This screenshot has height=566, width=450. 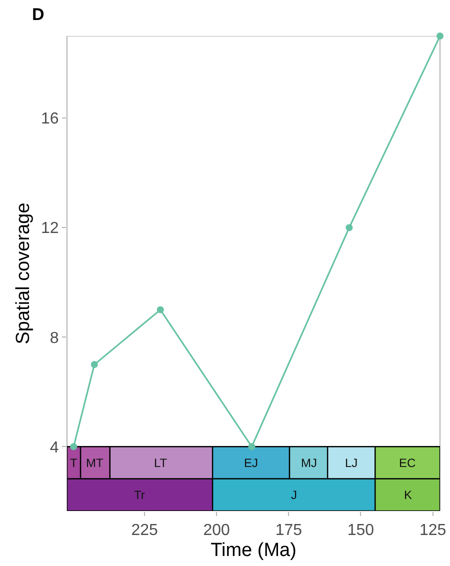 What do you see at coordinates (253, 550) in the screenshot?
I see `x-axis-title: Time (Ma)` at bounding box center [253, 550].